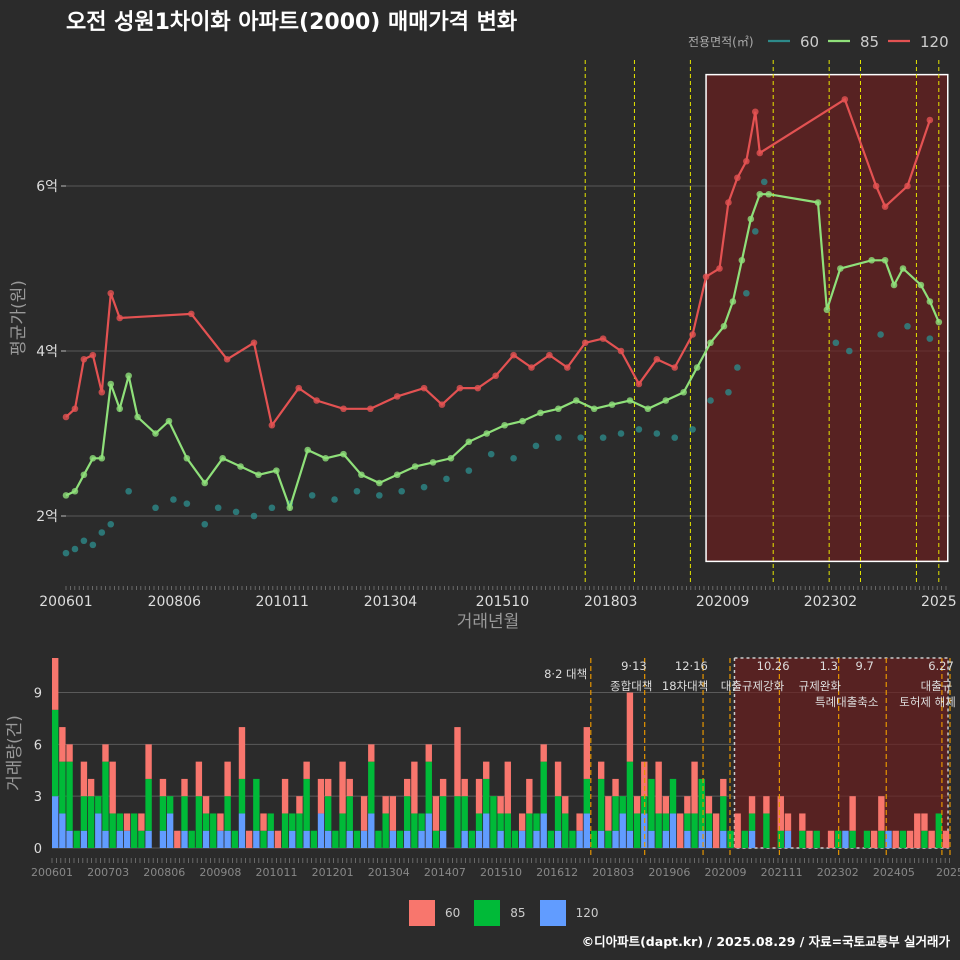 The height and width of the screenshot is (960, 960). I want to click on y-tick-label: 0, so click(38, 849).